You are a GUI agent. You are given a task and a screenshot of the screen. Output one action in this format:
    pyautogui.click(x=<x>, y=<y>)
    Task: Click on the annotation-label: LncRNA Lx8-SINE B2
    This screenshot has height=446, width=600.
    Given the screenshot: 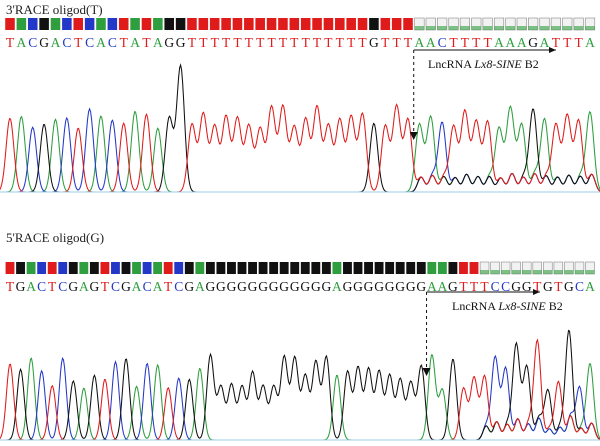 What is the action you would take?
    pyautogui.click(x=483, y=64)
    